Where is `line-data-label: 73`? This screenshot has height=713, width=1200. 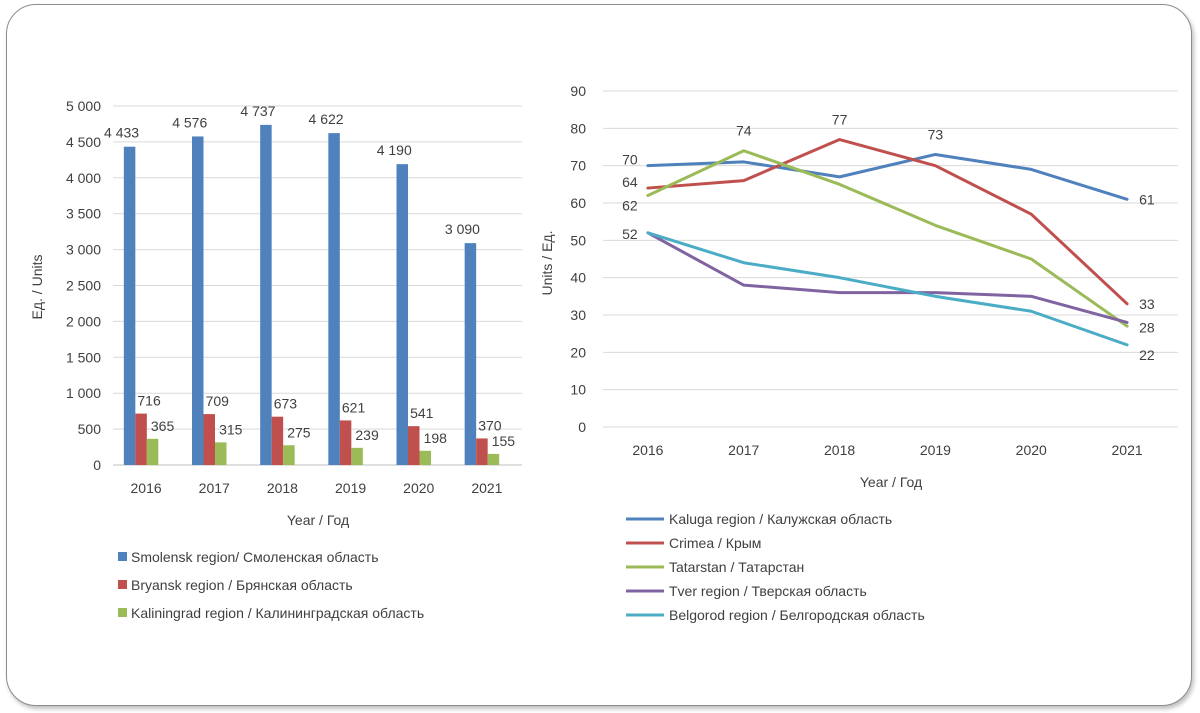
line-data-label: 73 is located at coordinates (936, 134).